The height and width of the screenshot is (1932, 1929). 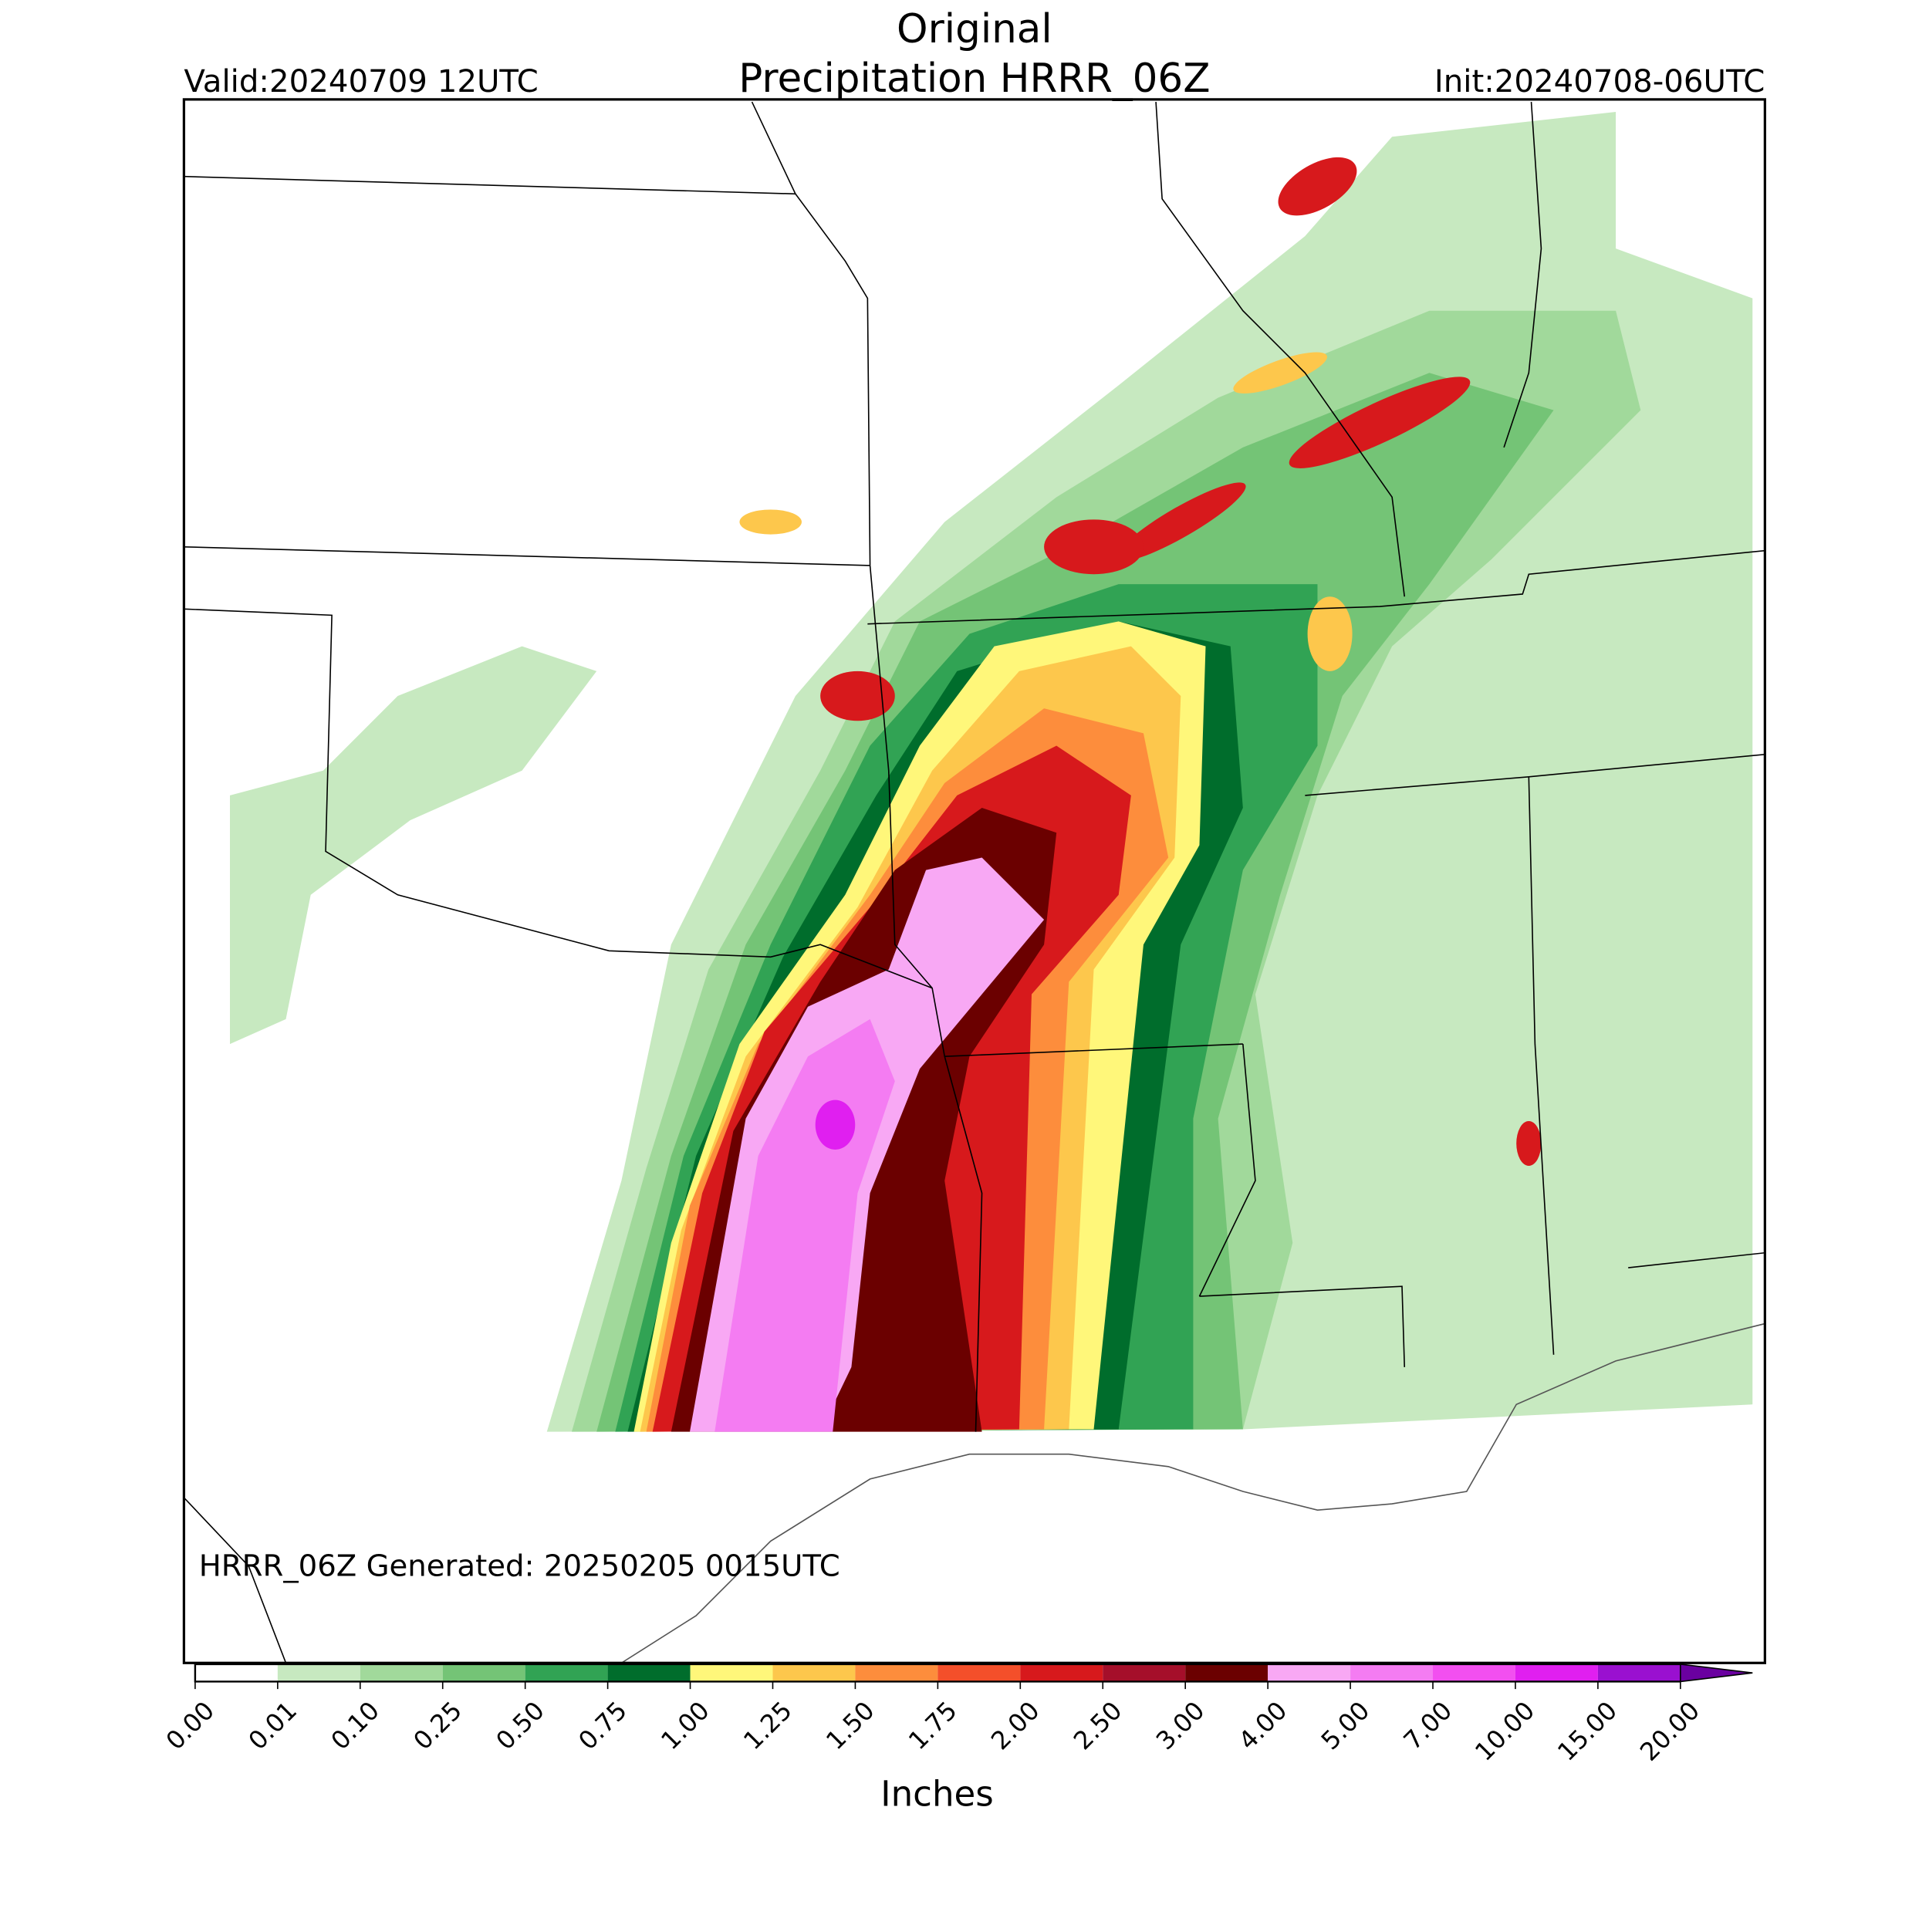 I want to click on colorbar-tick-label: 3.00, so click(x=1180, y=1726).